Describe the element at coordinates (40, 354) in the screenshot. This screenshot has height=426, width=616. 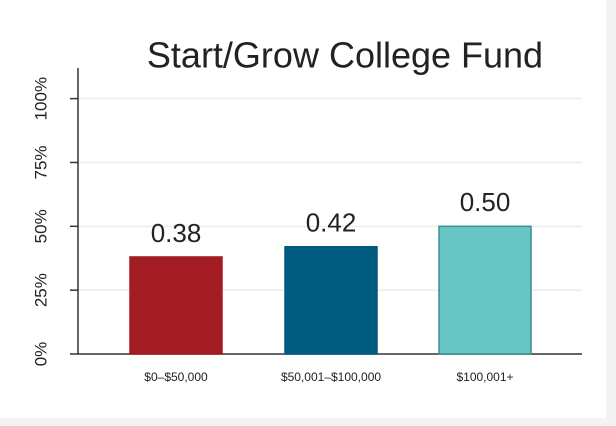
I see `y-tick-label: 0%` at that location.